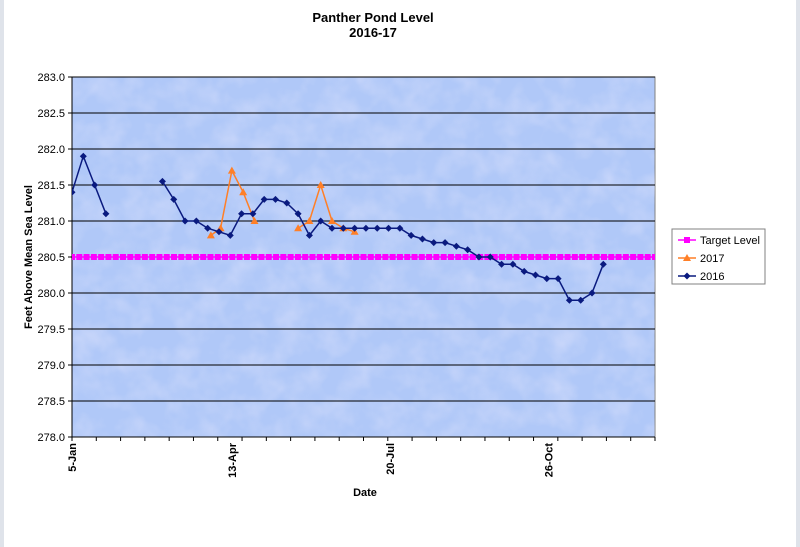 The height and width of the screenshot is (547, 800). Describe the element at coordinates (51, 438) in the screenshot. I see `y-tick-label: 278.0` at that location.